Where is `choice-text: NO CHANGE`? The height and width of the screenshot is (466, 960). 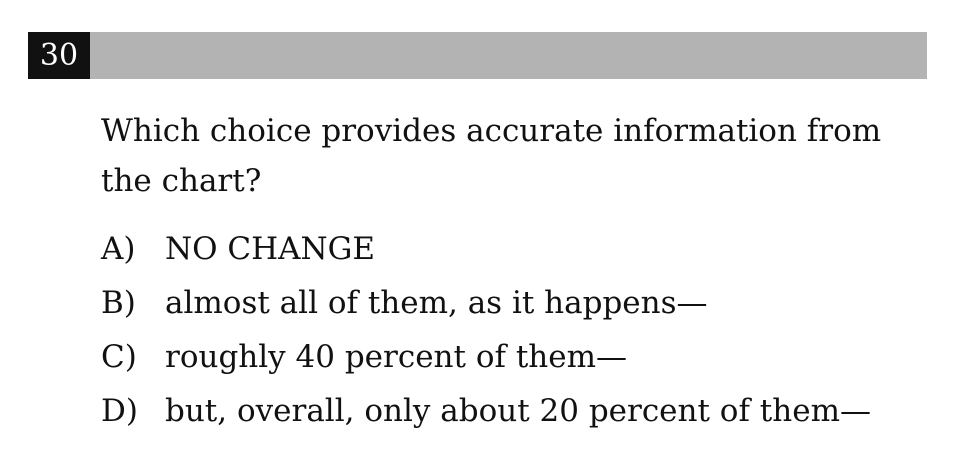 choice-text: NO CHANGE is located at coordinates (270, 249).